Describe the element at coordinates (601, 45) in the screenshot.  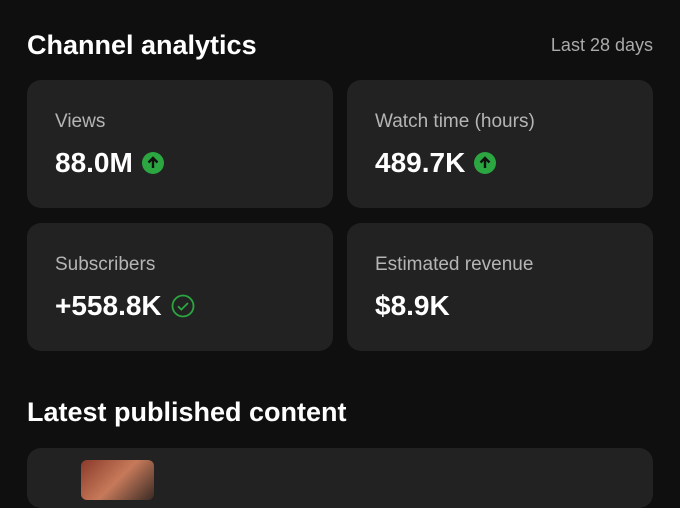
I see `period-selector: Last 28 days` at that location.